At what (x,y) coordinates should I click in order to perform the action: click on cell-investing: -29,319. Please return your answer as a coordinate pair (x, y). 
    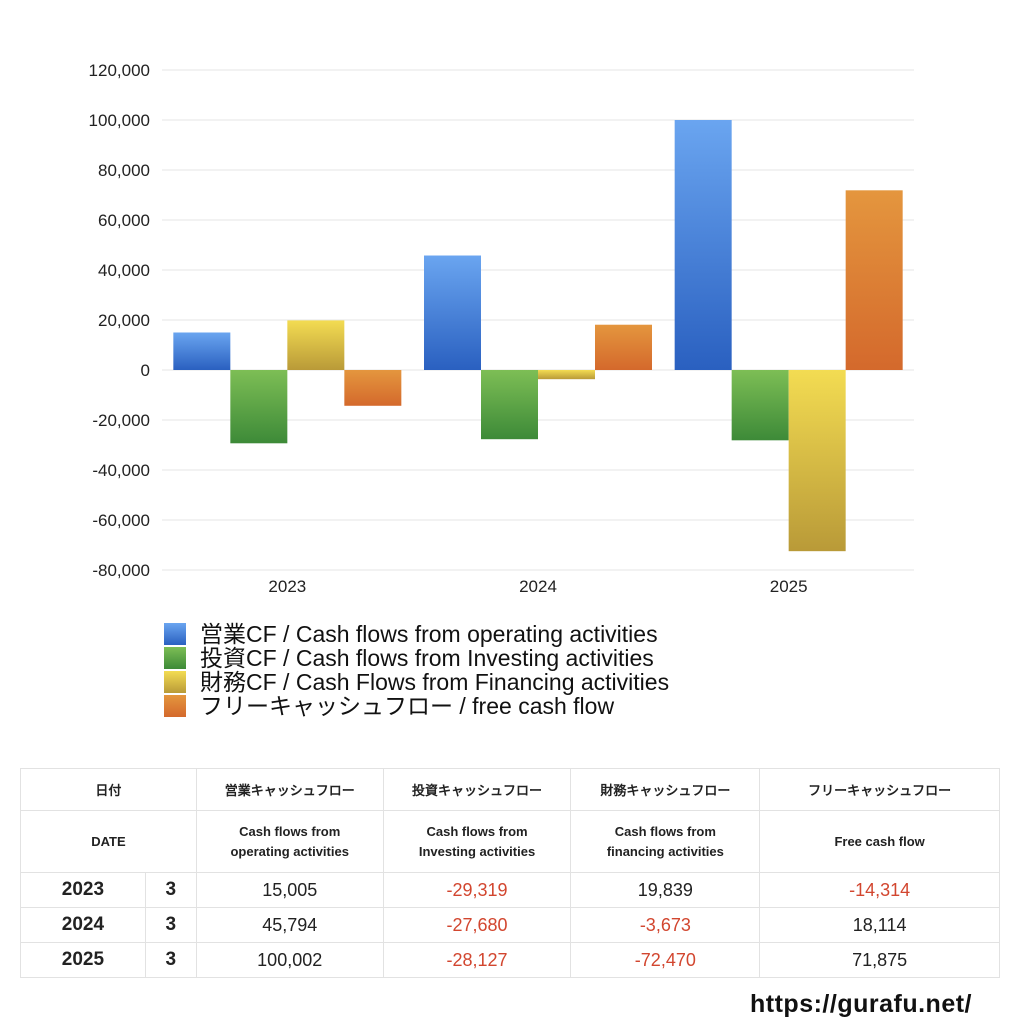
    Looking at the image, I should click on (477, 890).